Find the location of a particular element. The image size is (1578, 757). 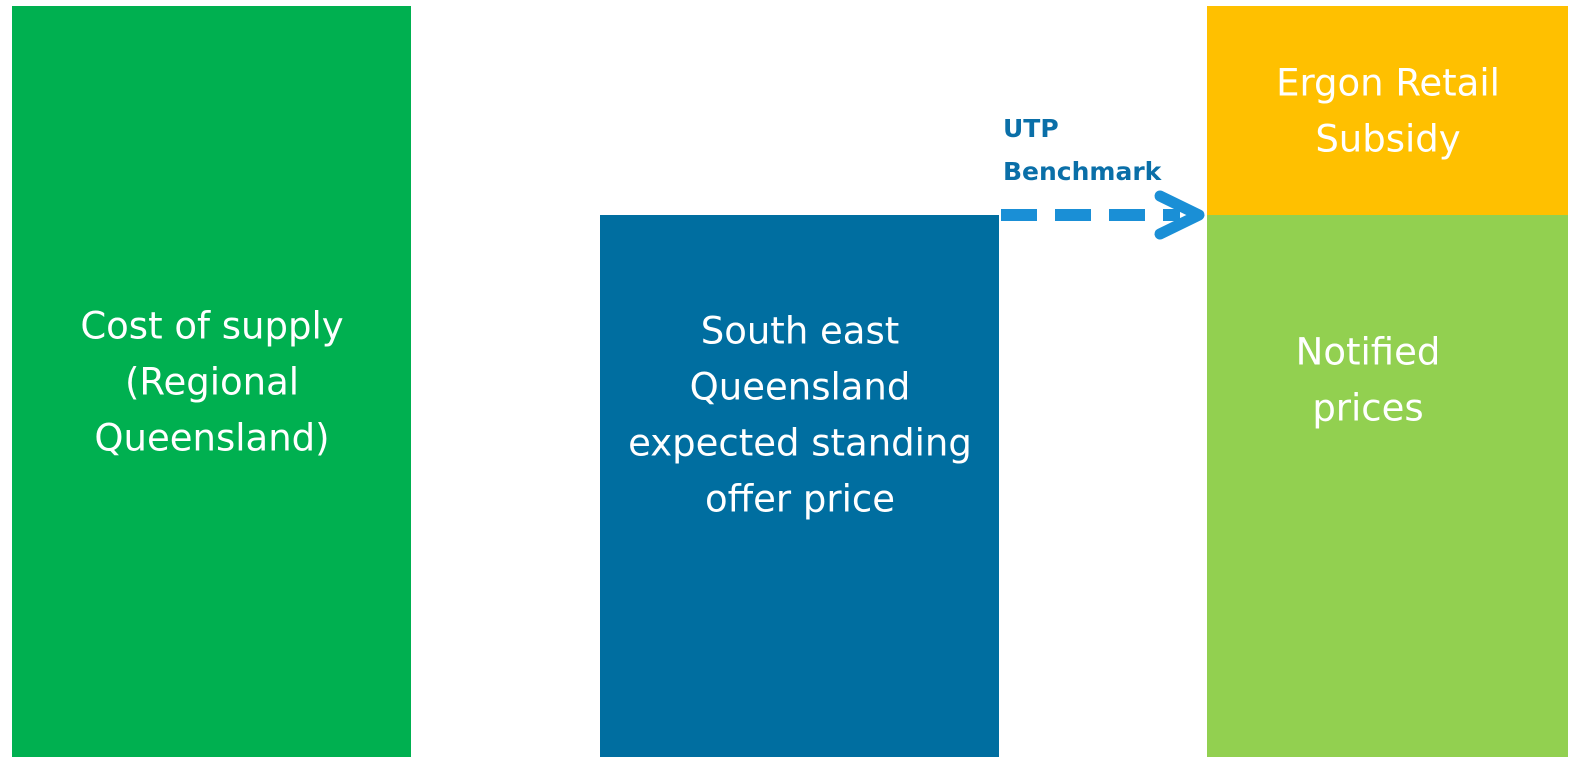

block-text: expected standing is located at coordinates (800, 443).